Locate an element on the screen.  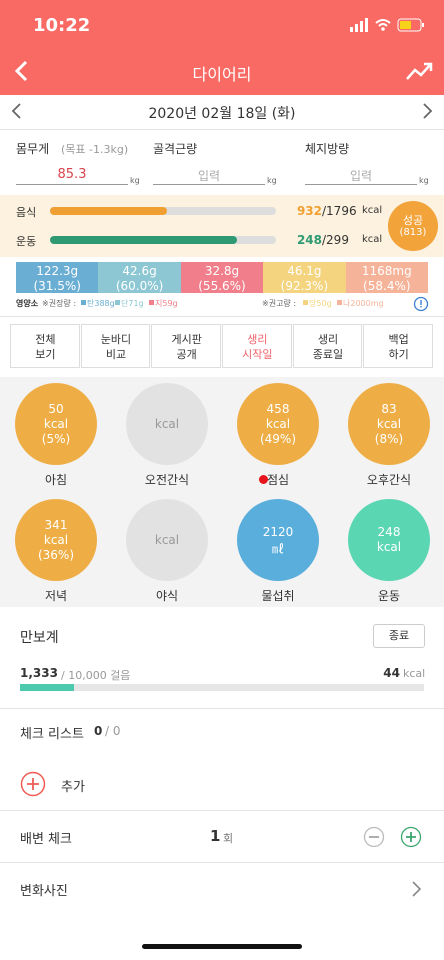
meal-text: (5%) is located at coordinates (56, 438).